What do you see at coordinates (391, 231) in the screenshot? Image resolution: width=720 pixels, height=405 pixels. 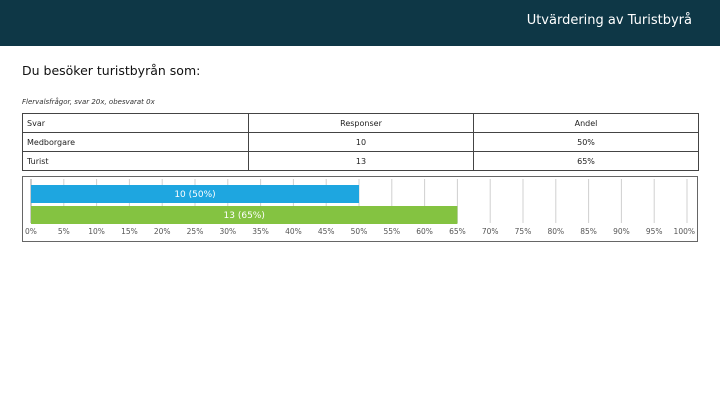 I see `x-tick-label: 55%` at bounding box center [391, 231].